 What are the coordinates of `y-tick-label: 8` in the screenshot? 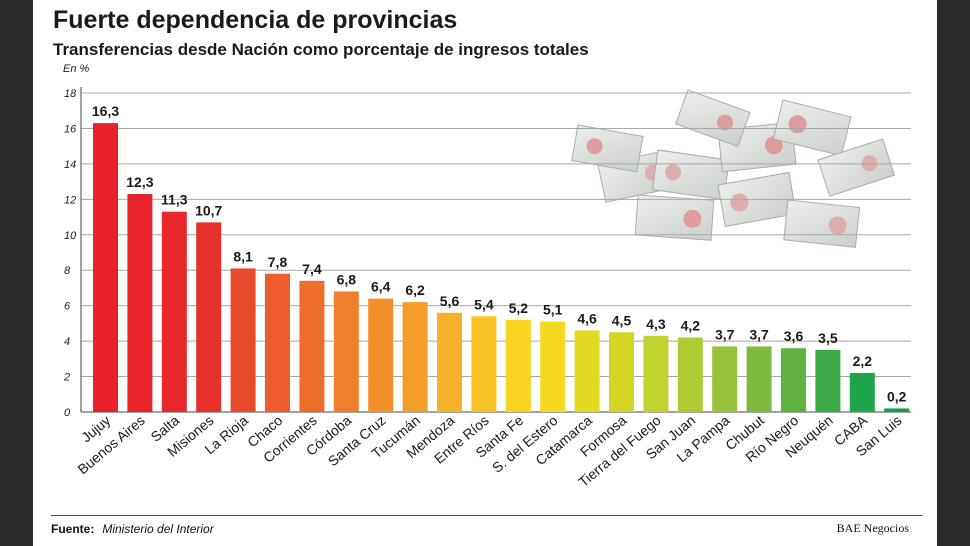 It's located at (67, 271).